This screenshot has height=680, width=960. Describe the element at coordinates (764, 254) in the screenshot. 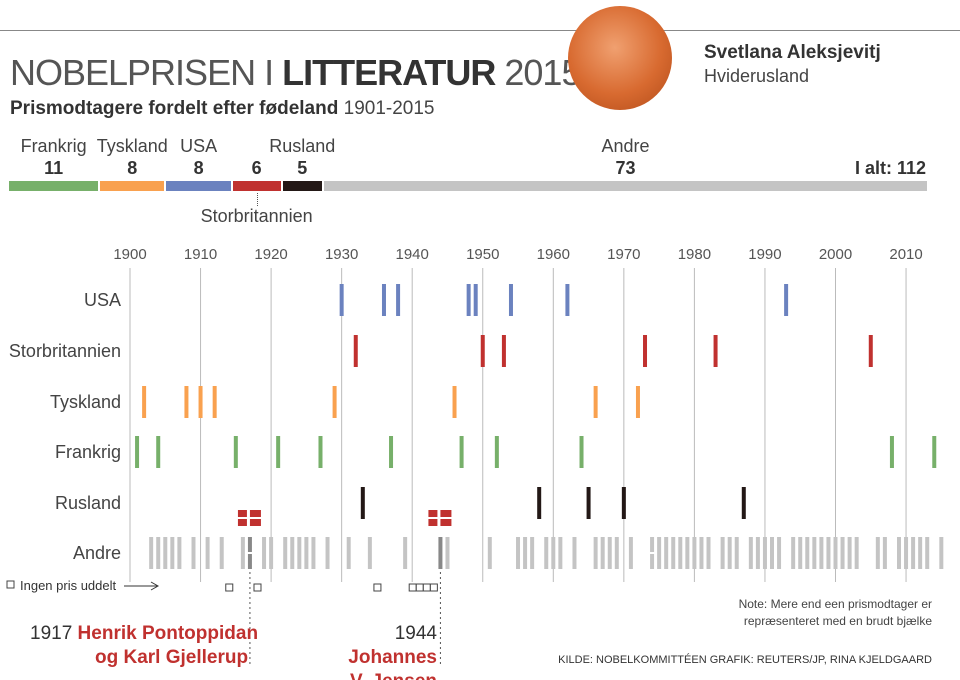

I see `x-tick-label: 1990` at that location.